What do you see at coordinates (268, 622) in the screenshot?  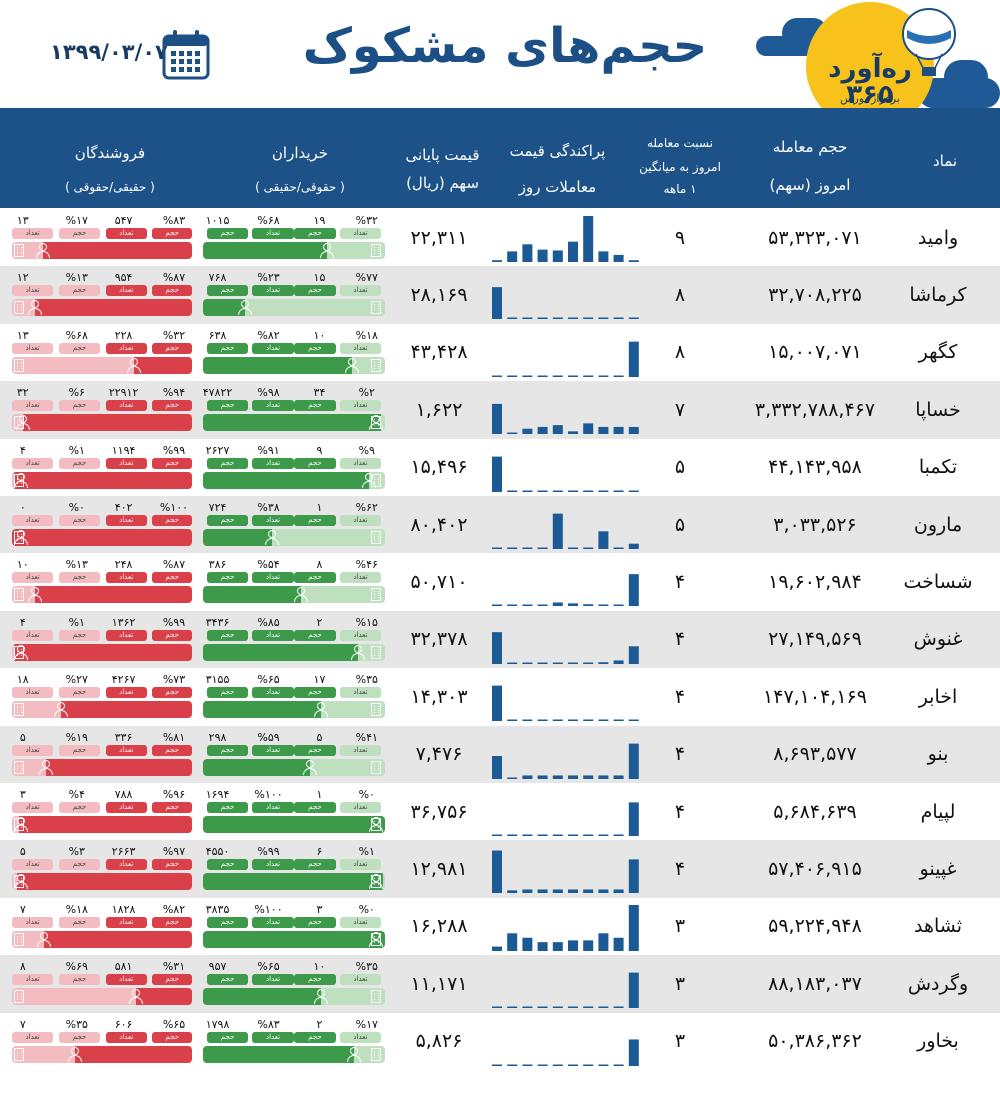 I see `buy-indiv-pct: %۸۵` at bounding box center [268, 622].